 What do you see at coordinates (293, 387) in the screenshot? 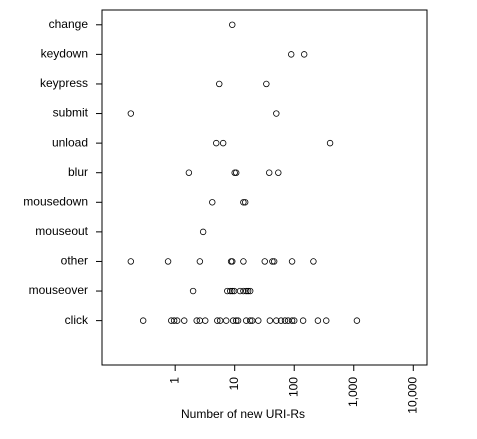
I see `x-tick-label: 100` at bounding box center [293, 387].